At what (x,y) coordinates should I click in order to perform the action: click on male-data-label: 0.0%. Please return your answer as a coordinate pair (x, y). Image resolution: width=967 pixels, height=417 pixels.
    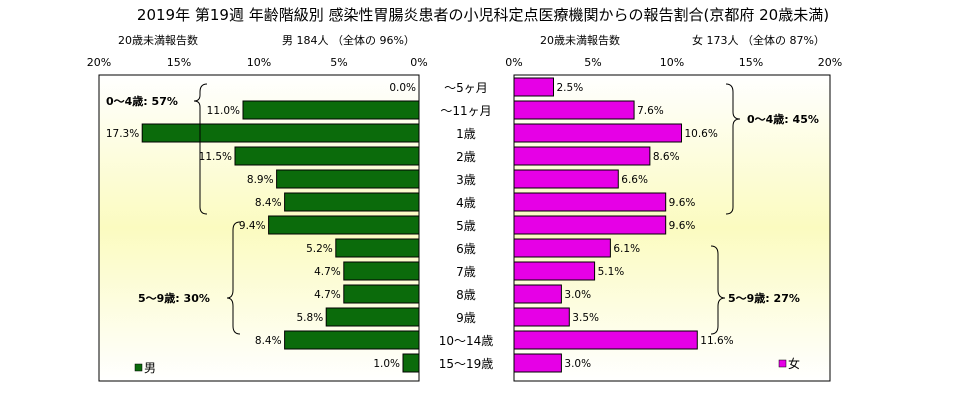
    Looking at the image, I should click on (402, 88).